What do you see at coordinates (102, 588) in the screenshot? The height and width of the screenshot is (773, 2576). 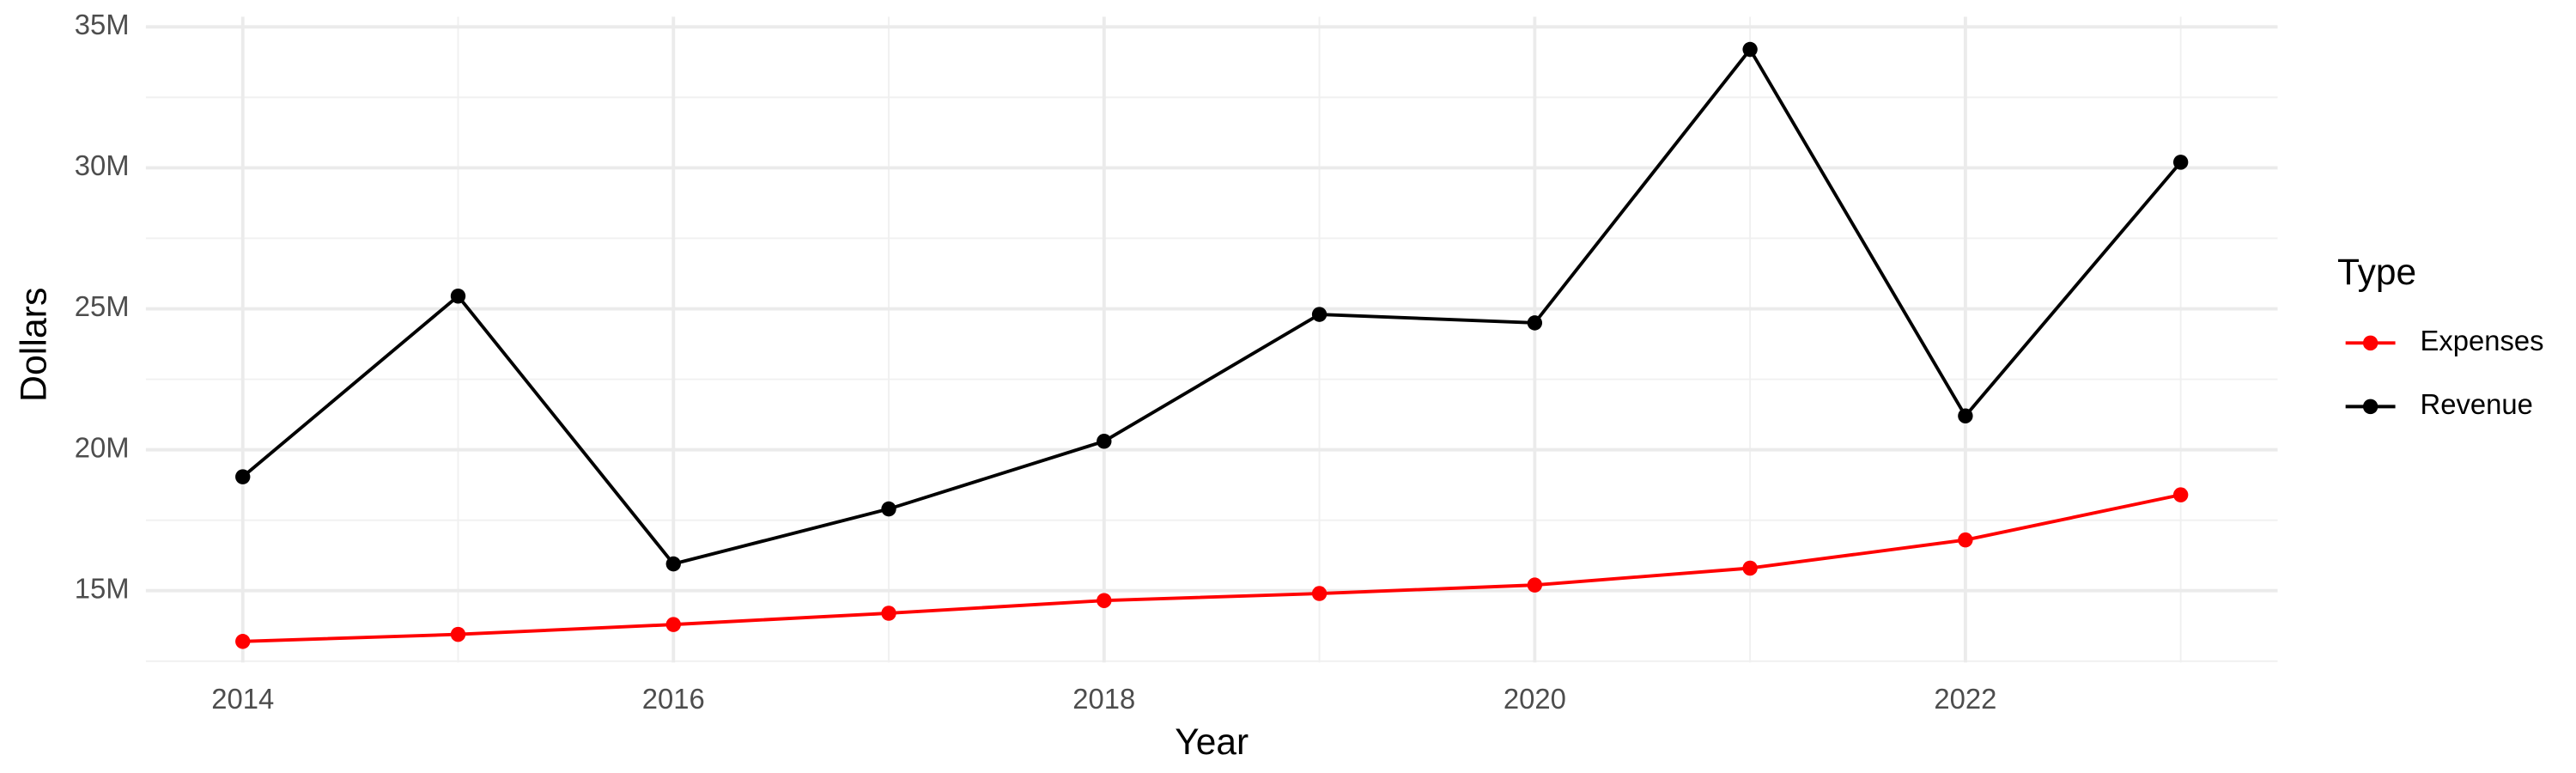 I see `y-tick-label: 15M` at bounding box center [102, 588].